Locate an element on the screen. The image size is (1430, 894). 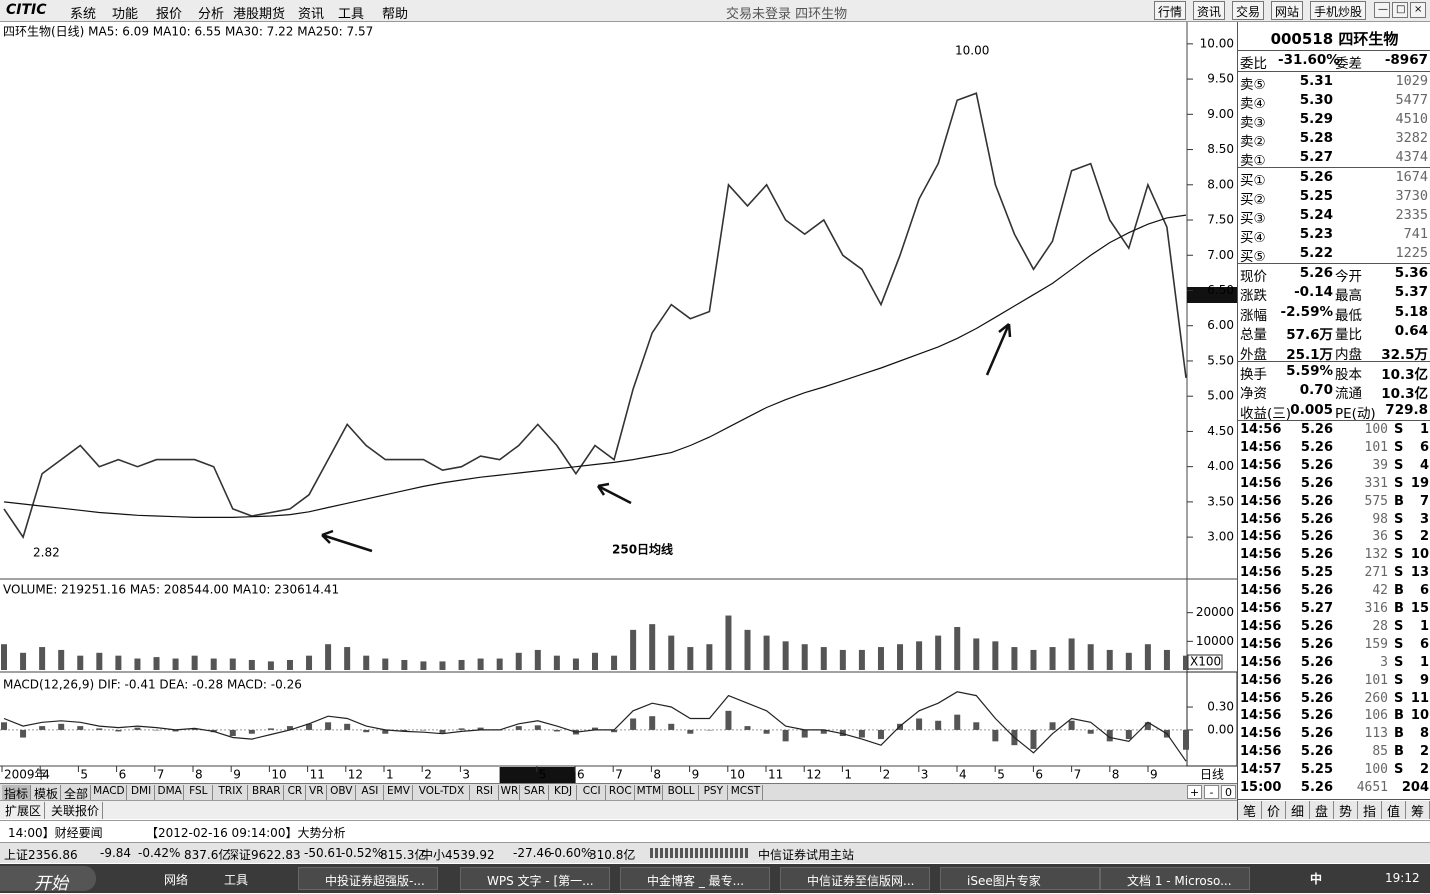
quote-tab: 指 is located at coordinates (1370, 810).